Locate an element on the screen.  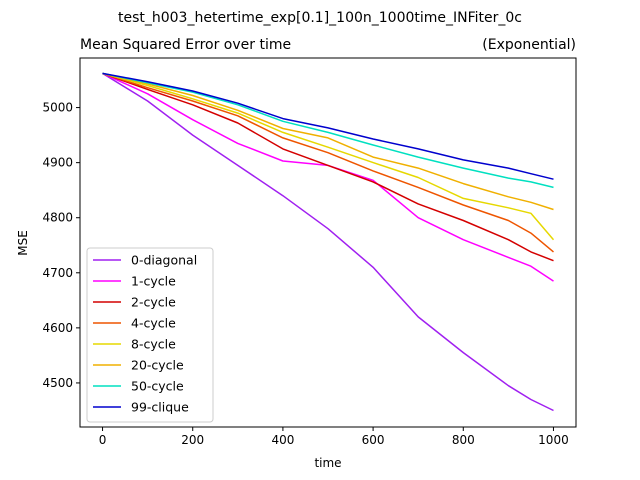
x-tick-label: 1000 is located at coordinates (553, 440).